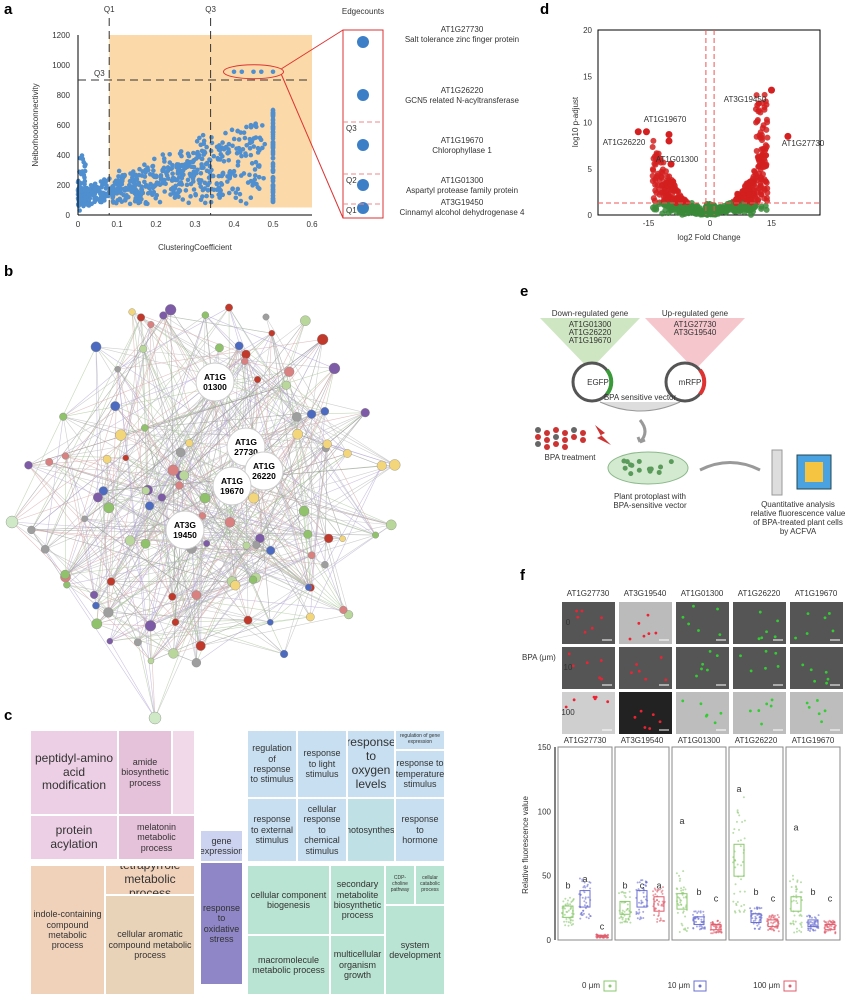 The height and width of the screenshot is (1000, 846). Describe the element at coordinates (695, 313) in the screenshot. I see `up-title: Up-regulated gene` at that location.